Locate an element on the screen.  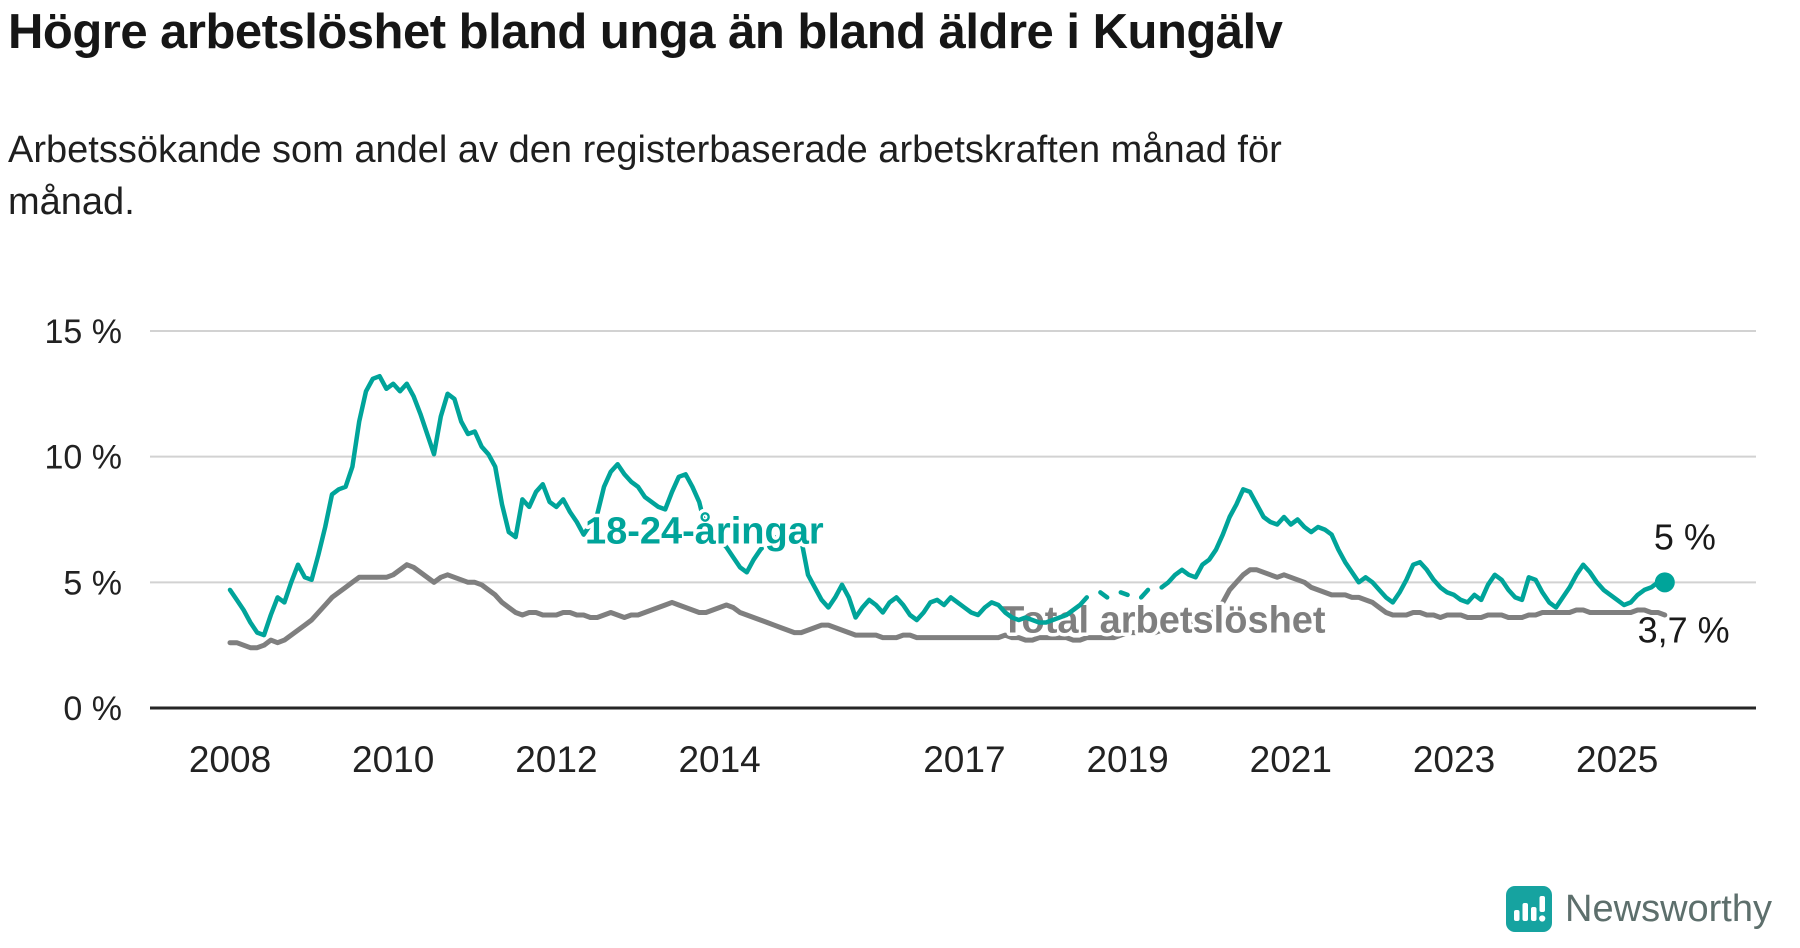
y-axis-tick-label: 10 % is located at coordinates (84, 458).